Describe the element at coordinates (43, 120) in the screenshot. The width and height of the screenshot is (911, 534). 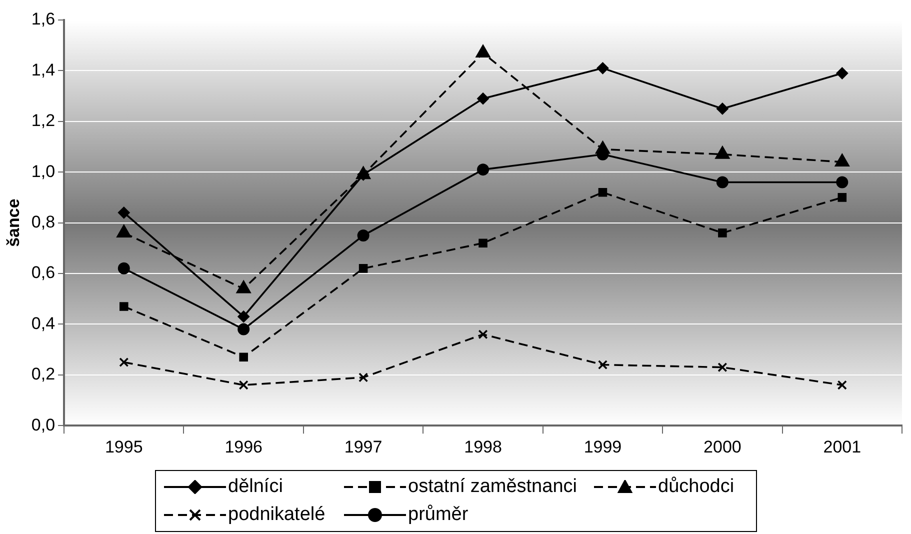
I see `y-tick-label: 1,2` at that location.